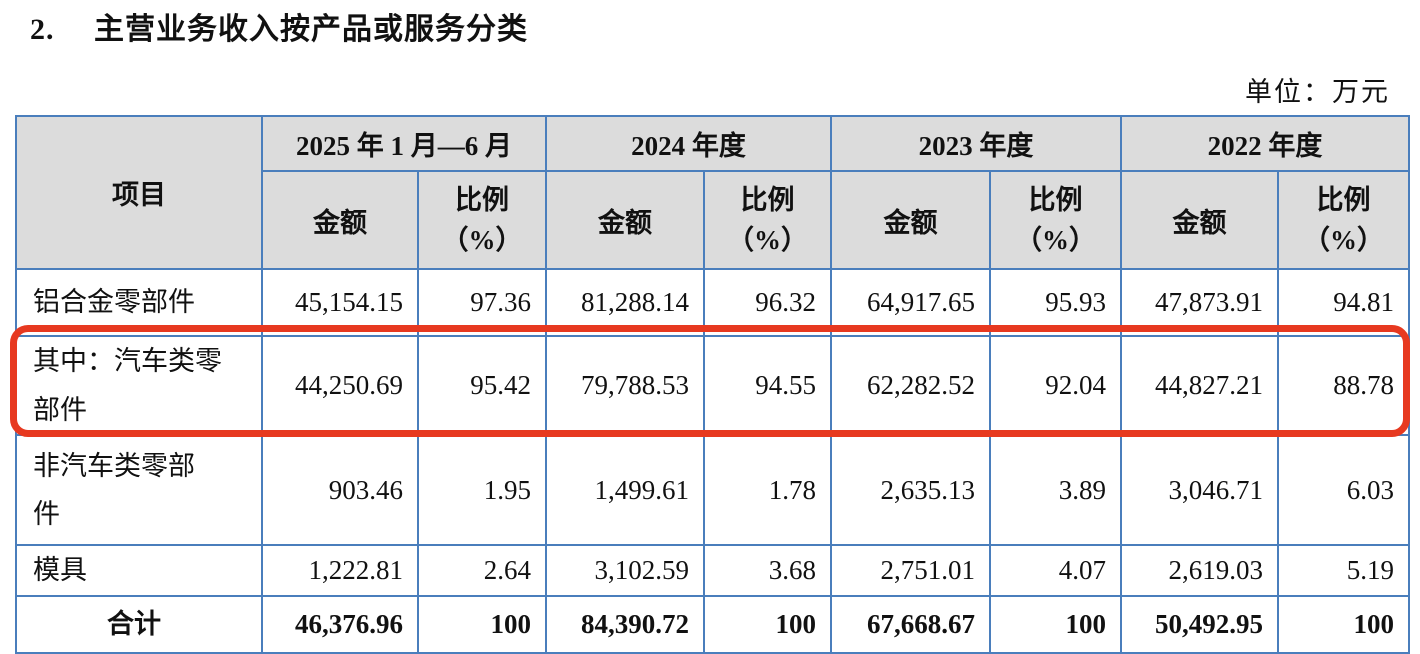 The image size is (1420, 654). Describe the element at coordinates (910, 570) in the screenshot. I see `row-value: 2,751.01` at that location.